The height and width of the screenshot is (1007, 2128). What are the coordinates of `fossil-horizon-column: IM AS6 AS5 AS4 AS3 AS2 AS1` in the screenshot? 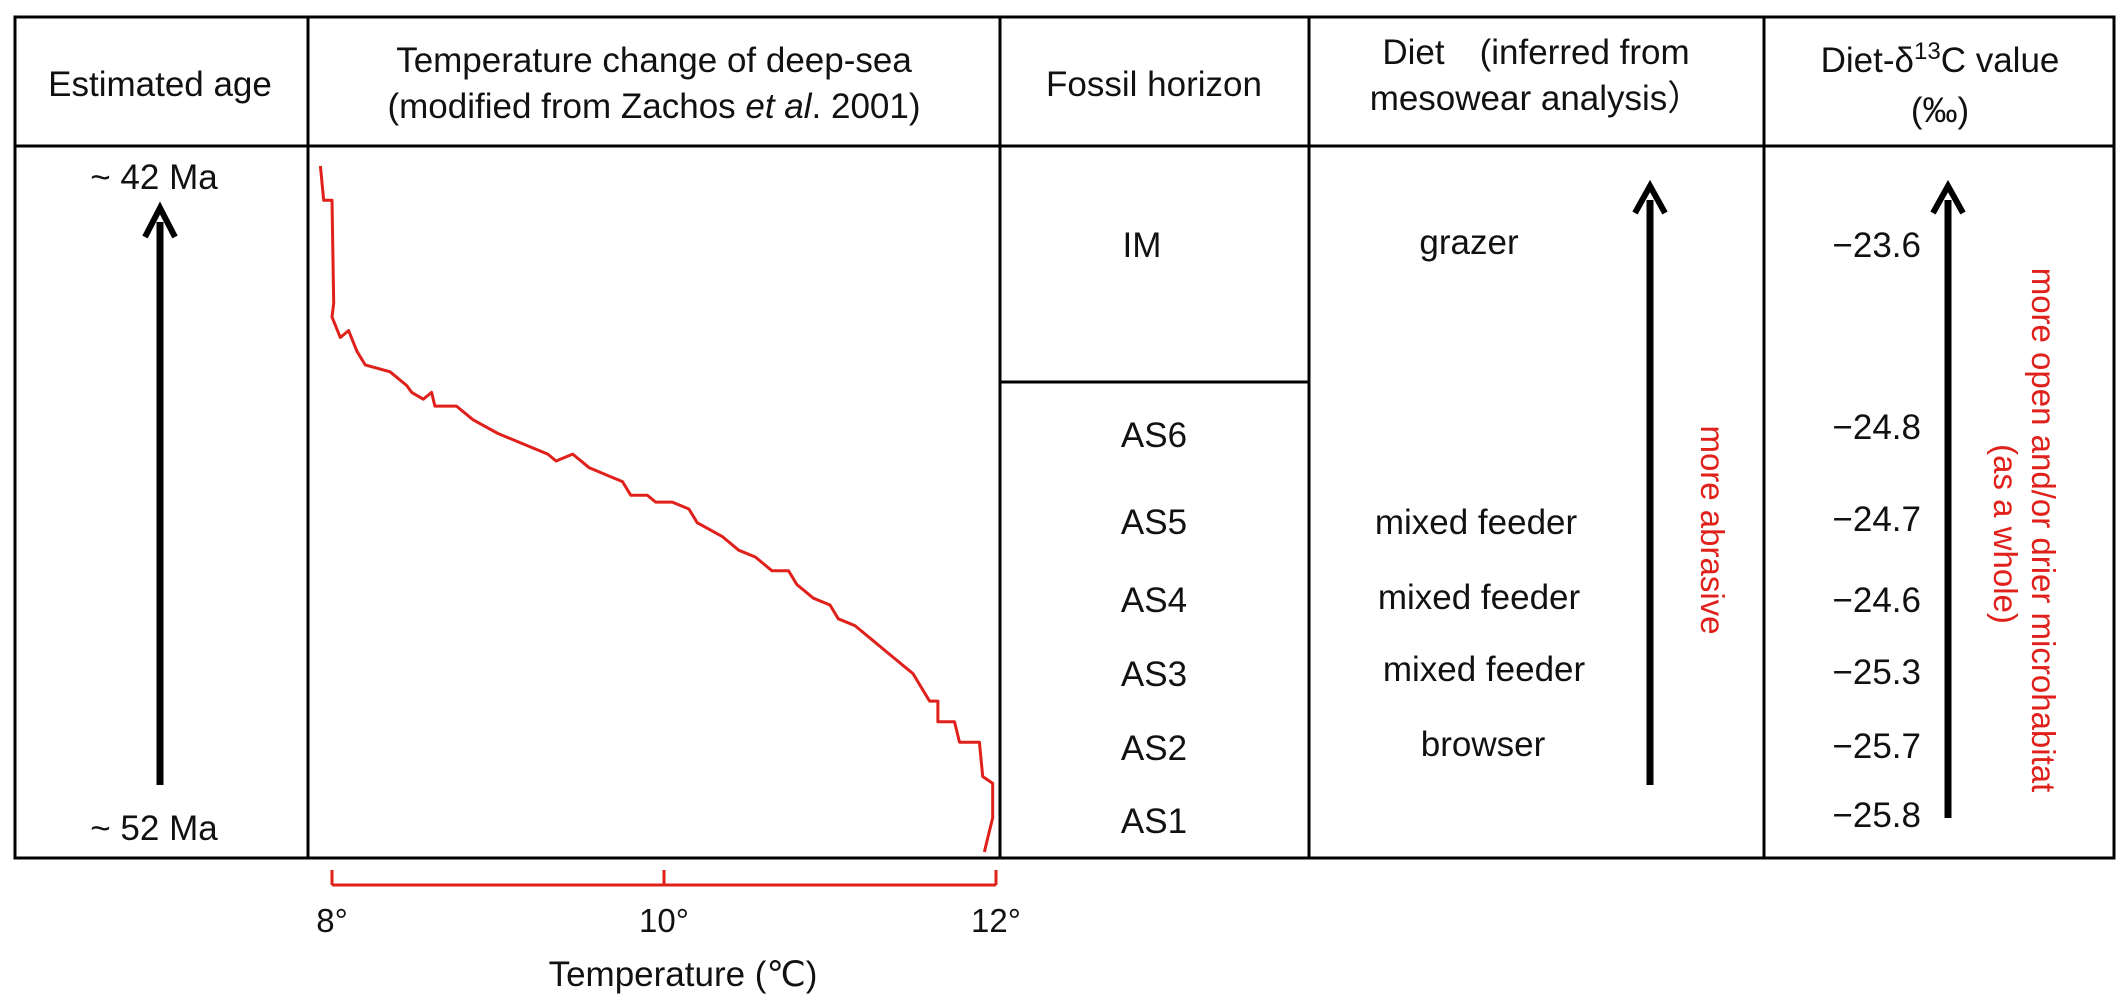 It's located at (1154, 533).